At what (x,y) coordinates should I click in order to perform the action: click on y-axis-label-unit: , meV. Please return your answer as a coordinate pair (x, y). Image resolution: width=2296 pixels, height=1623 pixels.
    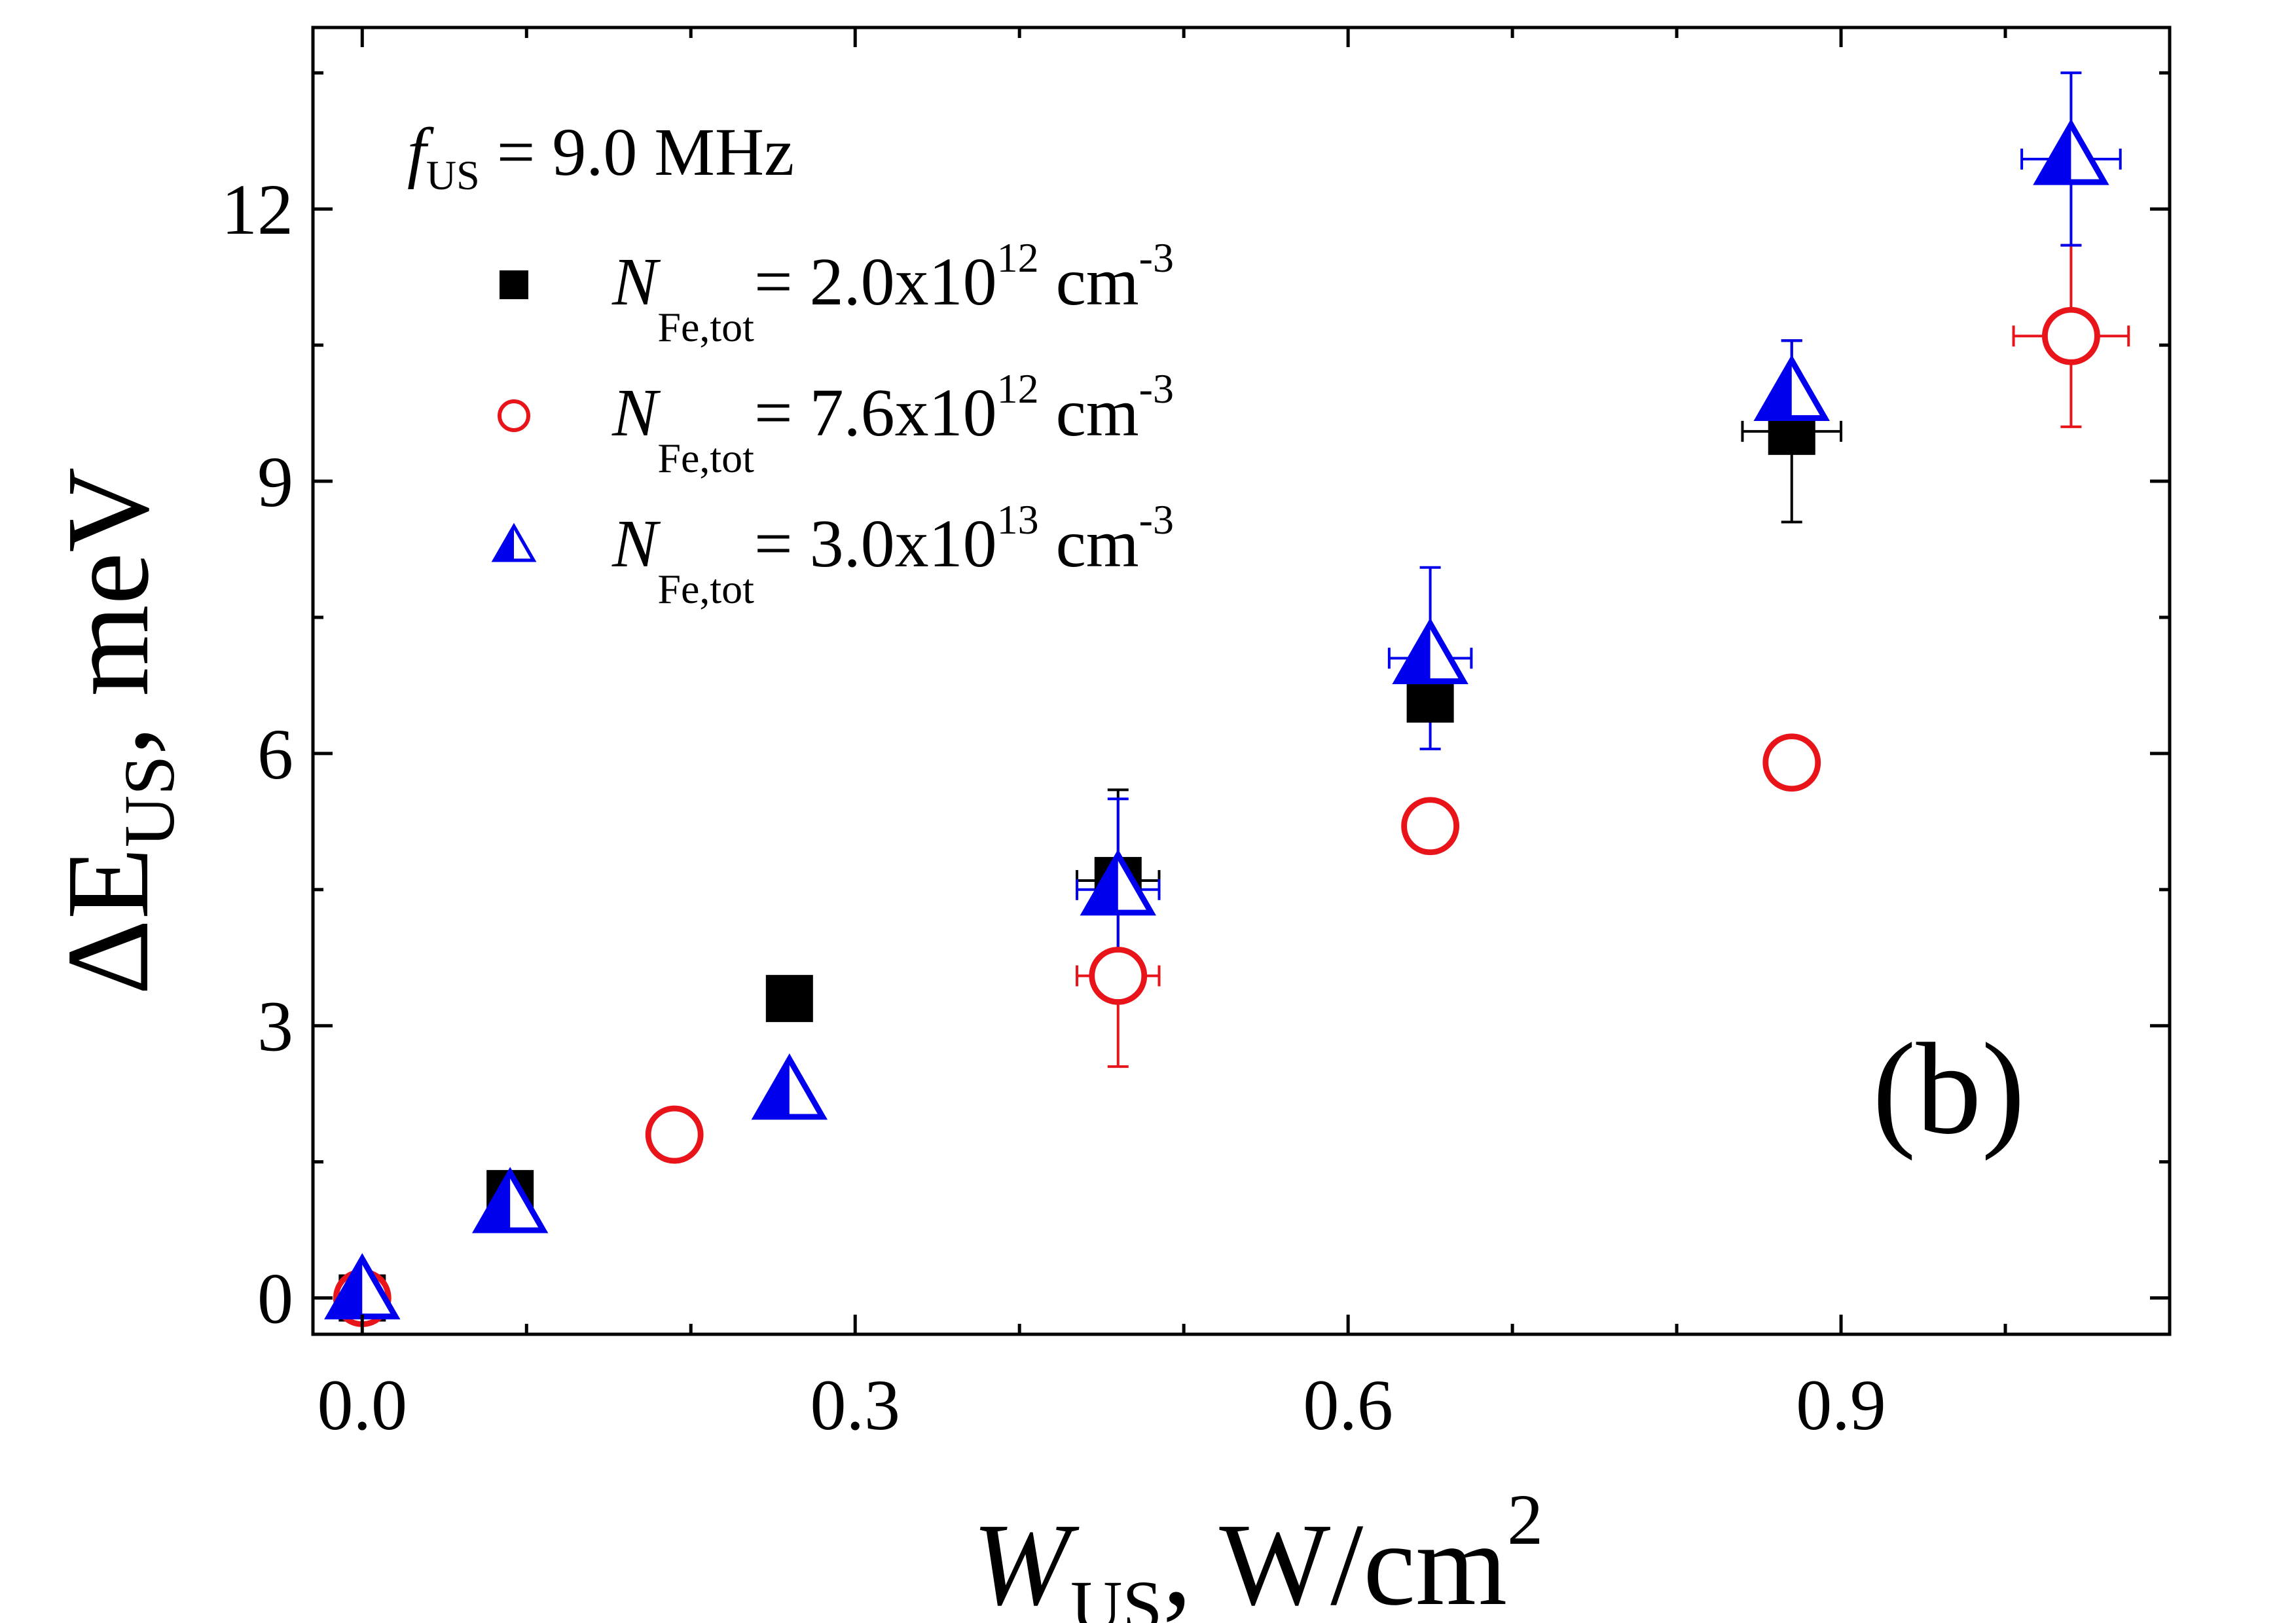
    Looking at the image, I should click on (108, 611).